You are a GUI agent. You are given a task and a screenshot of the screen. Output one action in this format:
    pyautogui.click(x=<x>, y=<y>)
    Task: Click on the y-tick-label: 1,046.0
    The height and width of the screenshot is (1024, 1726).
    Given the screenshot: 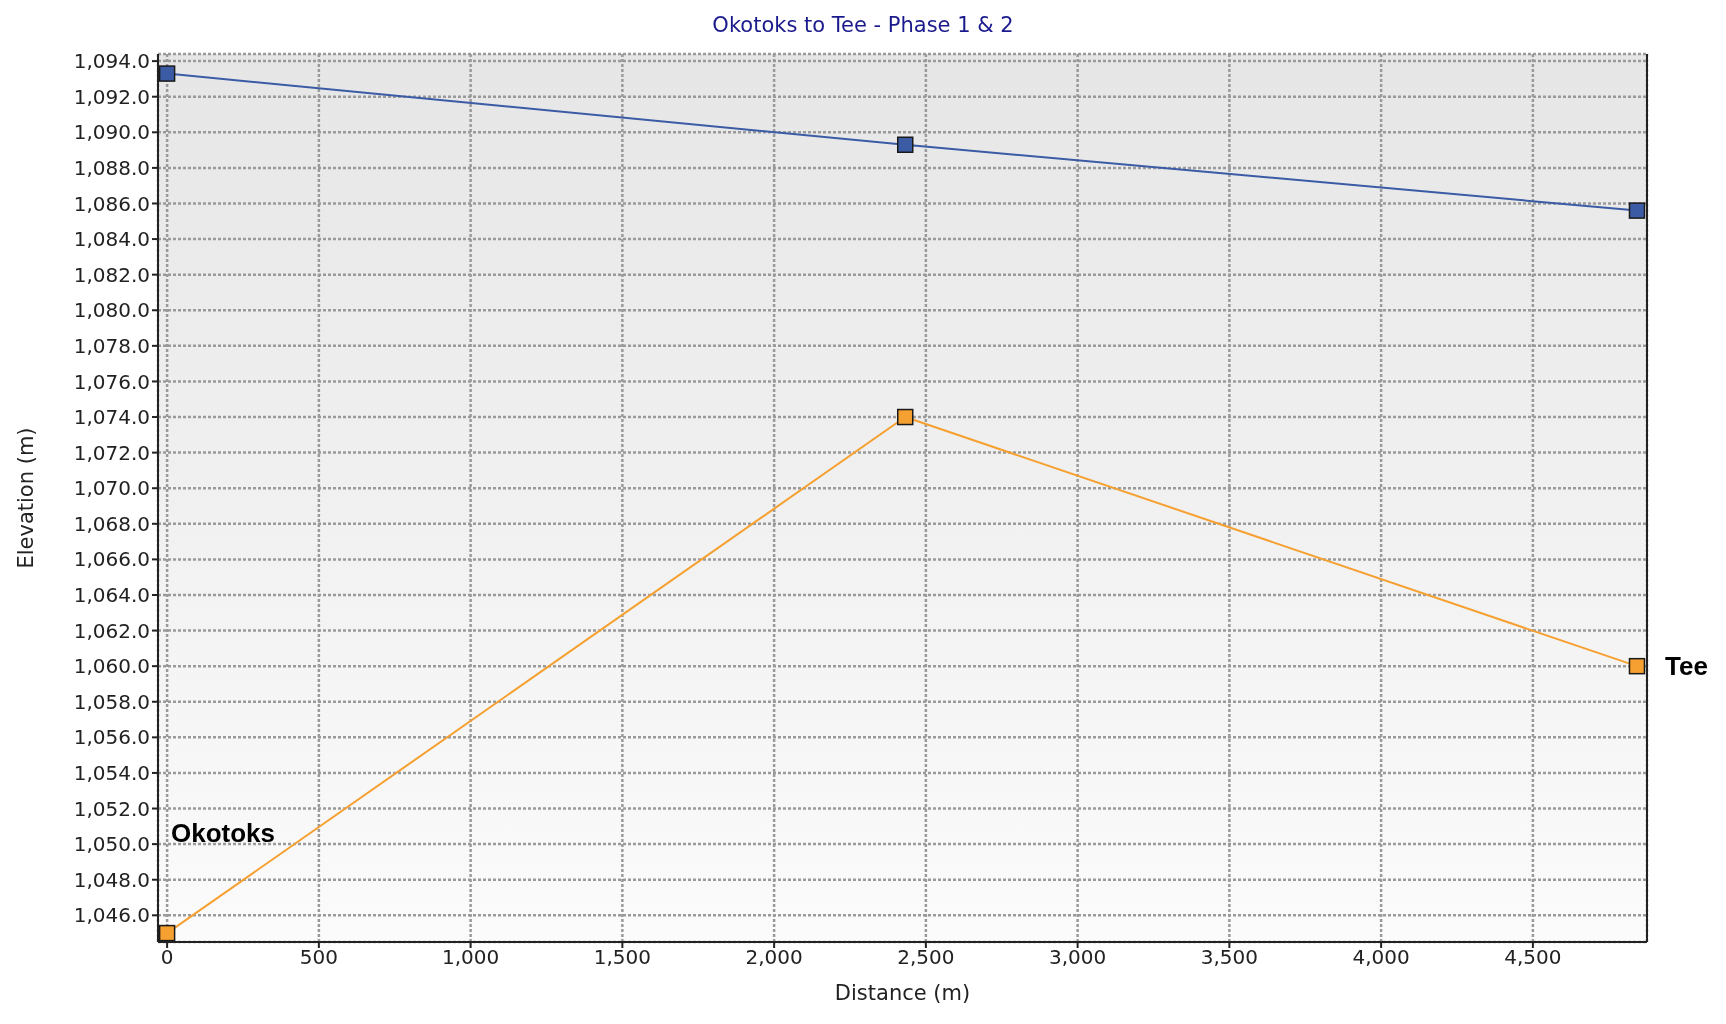 What is the action you would take?
    pyautogui.click(x=111, y=915)
    